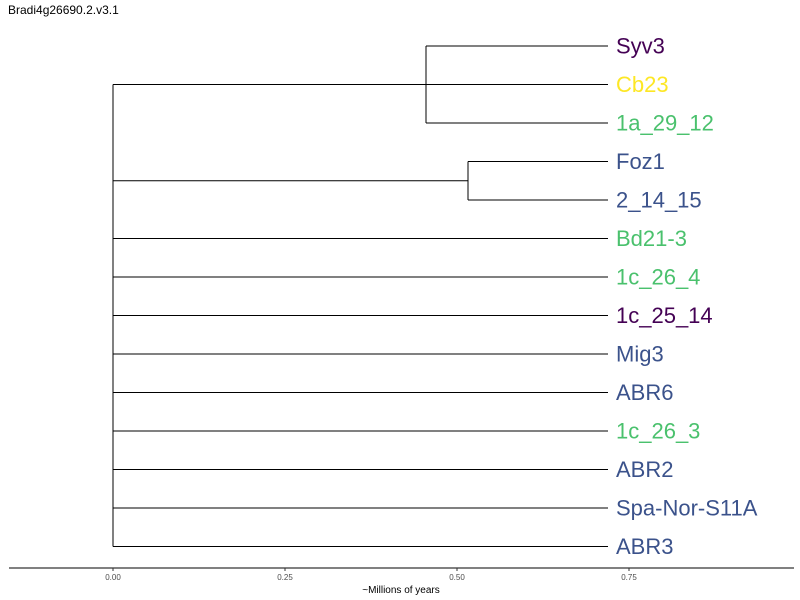 The width and height of the screenshot is (800, 600). Describe the element at coordinates (285, 577) in the screenshot. I see `x-tick-label: 0.25` at that location.